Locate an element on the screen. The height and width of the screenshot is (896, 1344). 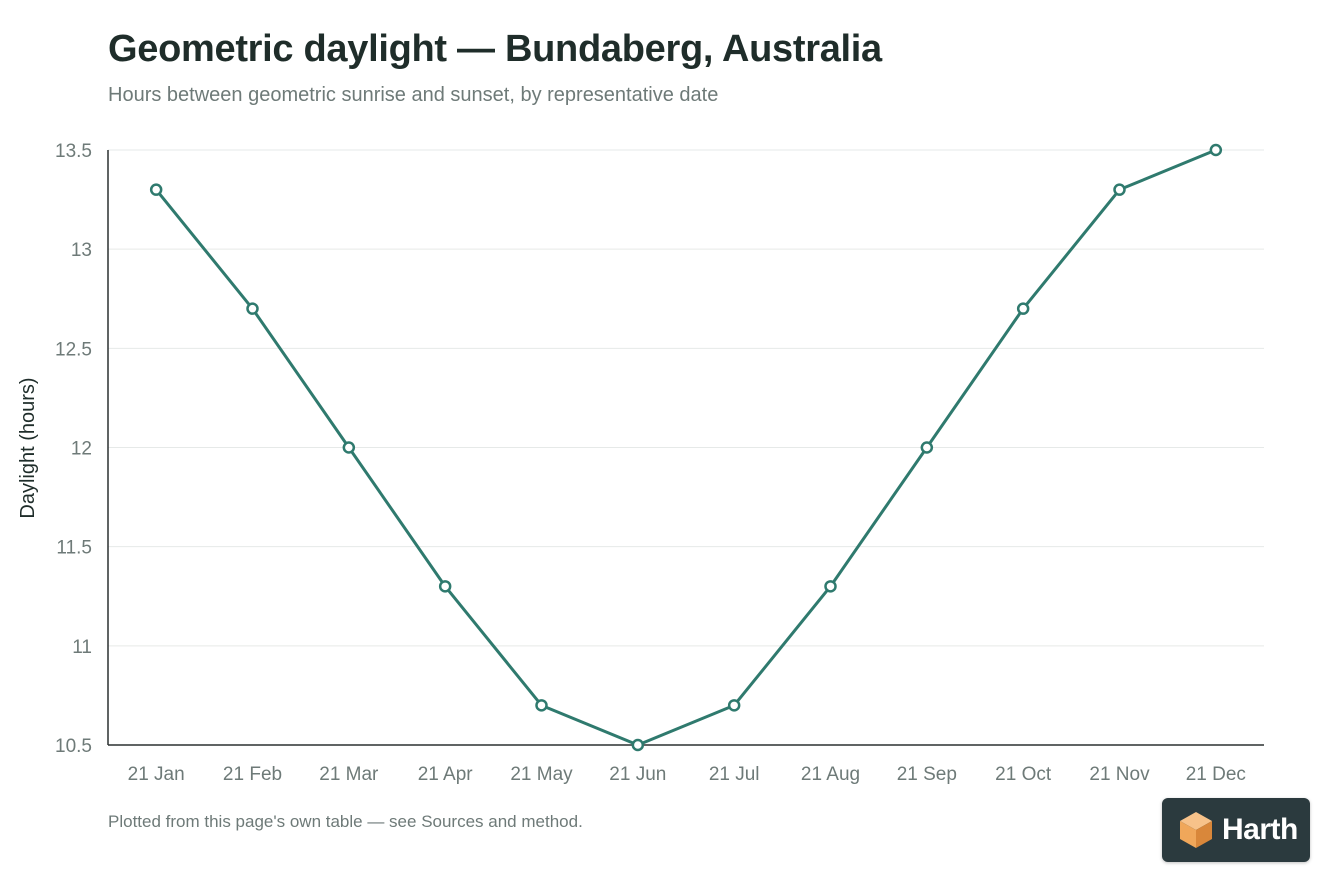
x-tick-label: 21 Nov is located at coordinates (1119, 774).